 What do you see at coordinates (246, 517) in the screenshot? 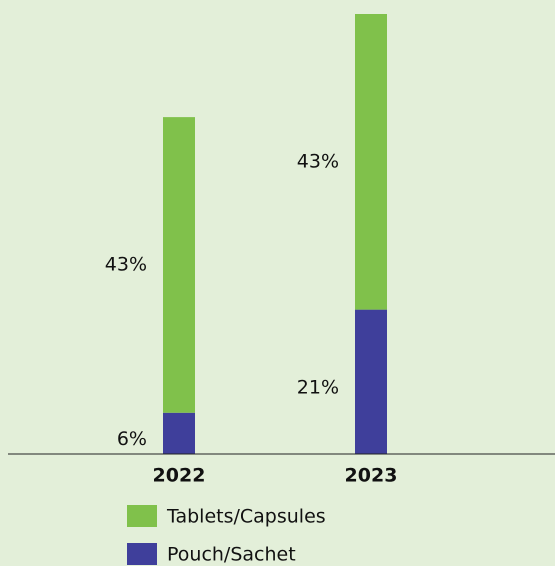
I see `legend-label: Tablets/Capsules` at bounding box center [246, 517].